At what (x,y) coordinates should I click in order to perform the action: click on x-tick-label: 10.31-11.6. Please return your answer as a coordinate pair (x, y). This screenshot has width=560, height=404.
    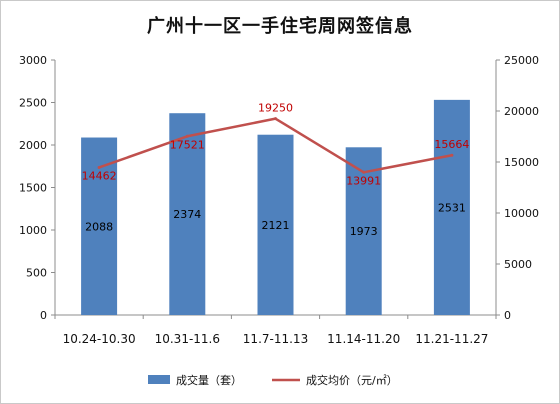
    Looking at the image, I should click on (187, 339).